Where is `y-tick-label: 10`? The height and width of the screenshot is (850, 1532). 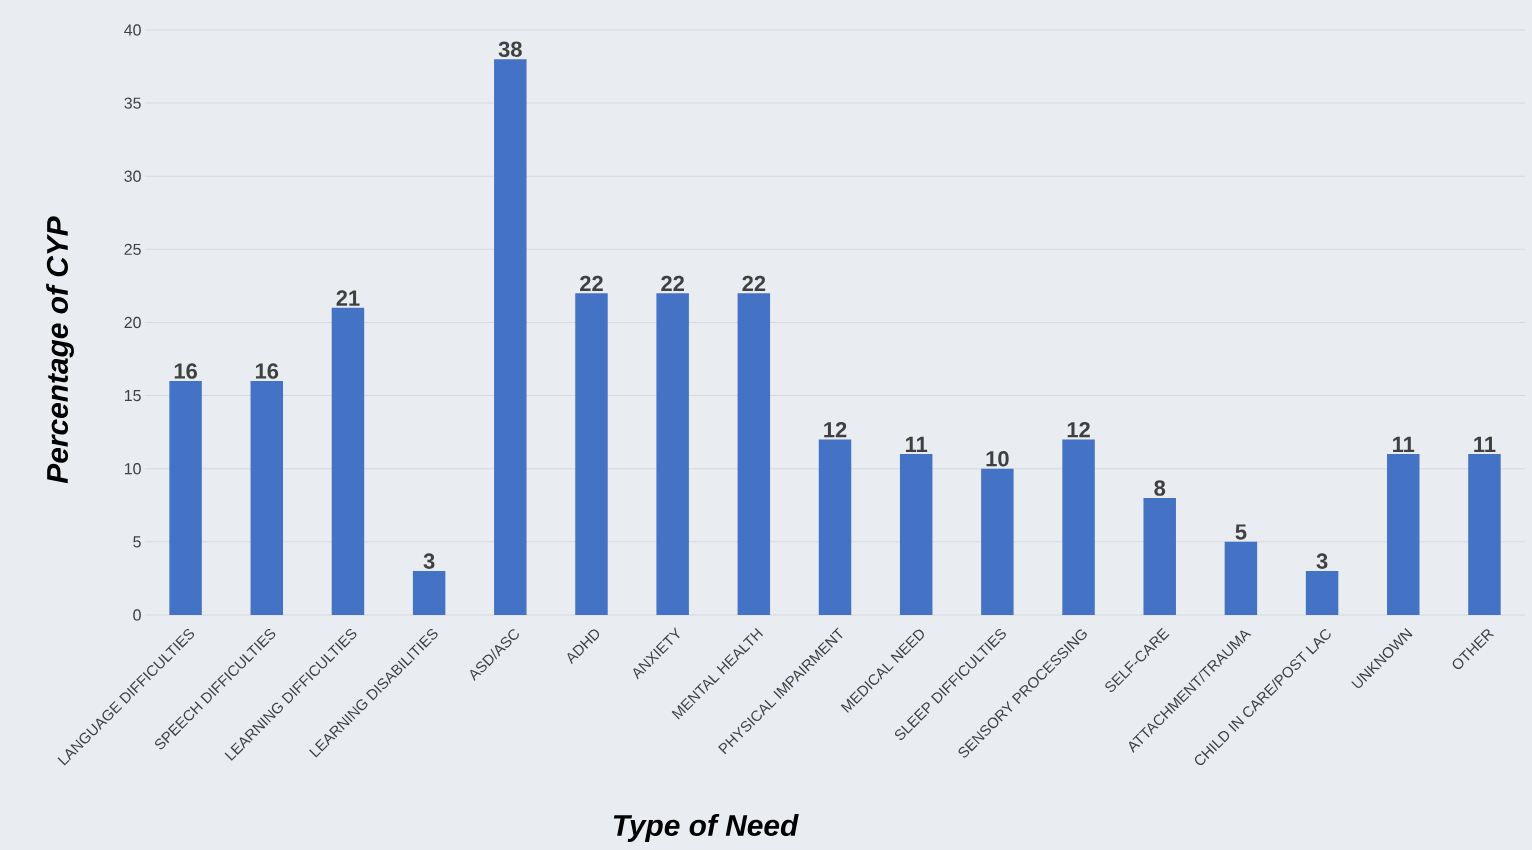 y-tick-label: 10 is located at coordinates (132, 469).